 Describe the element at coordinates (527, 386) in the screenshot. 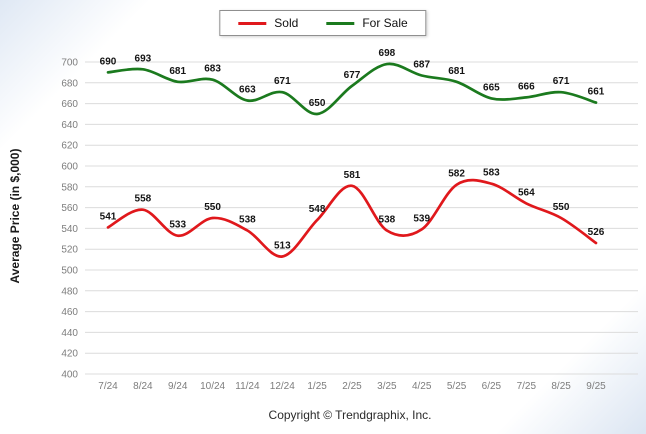

I see `x-tick-label: 7/25` at that location.